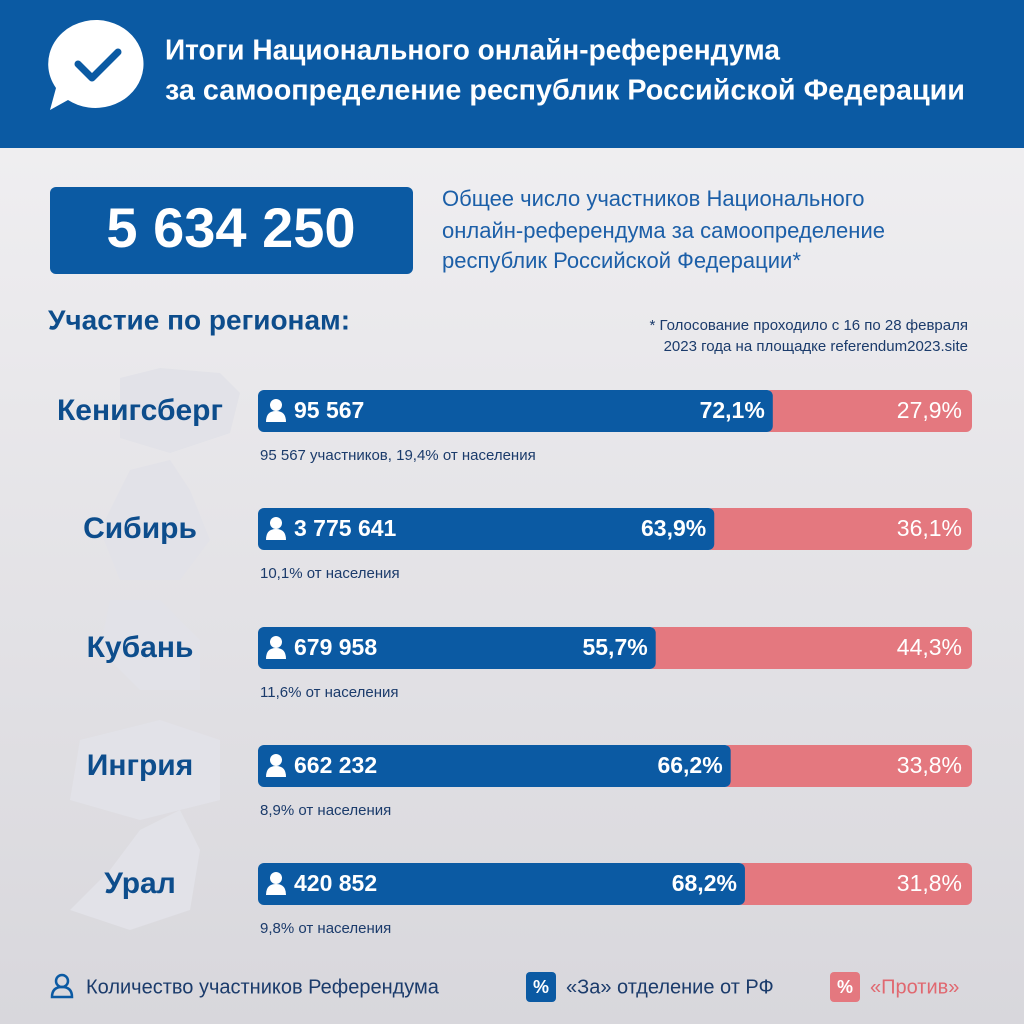 The image size is (1024, 1024). I want to click on header-band, so click(512, 74).